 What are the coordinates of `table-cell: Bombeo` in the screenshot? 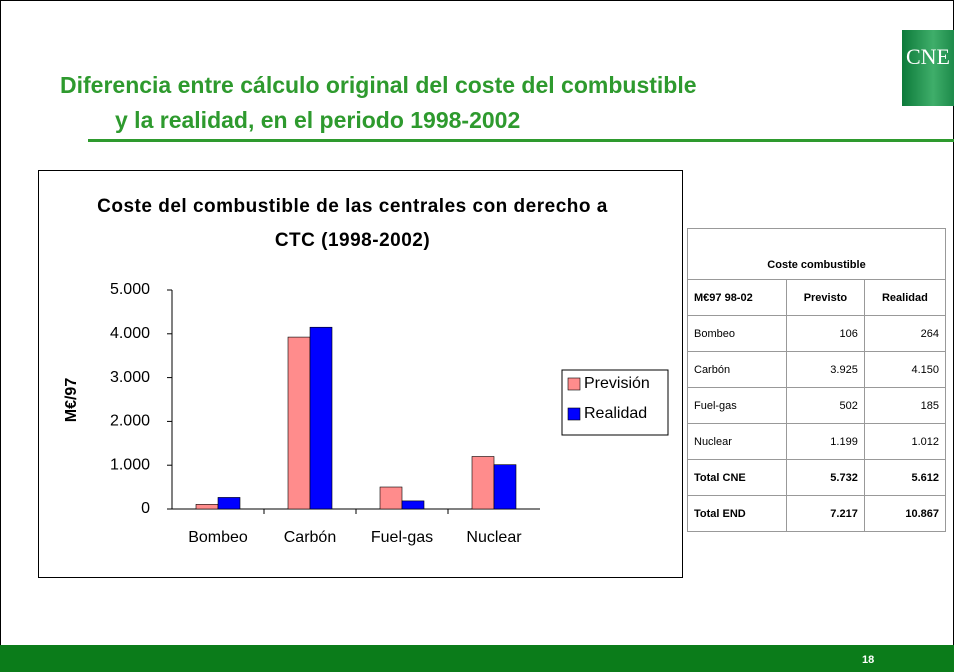 It's located at (737, 333).